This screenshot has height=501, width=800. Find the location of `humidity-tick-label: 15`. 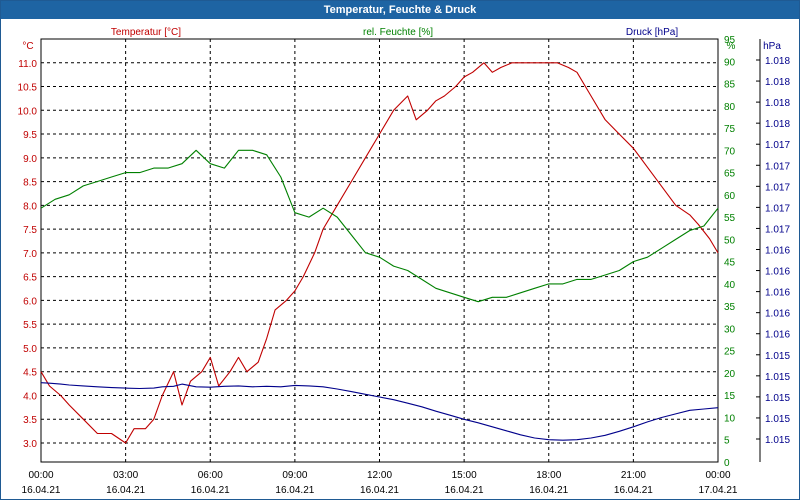

humidity-tick-label: 15 is located at coordinates (730, 396).